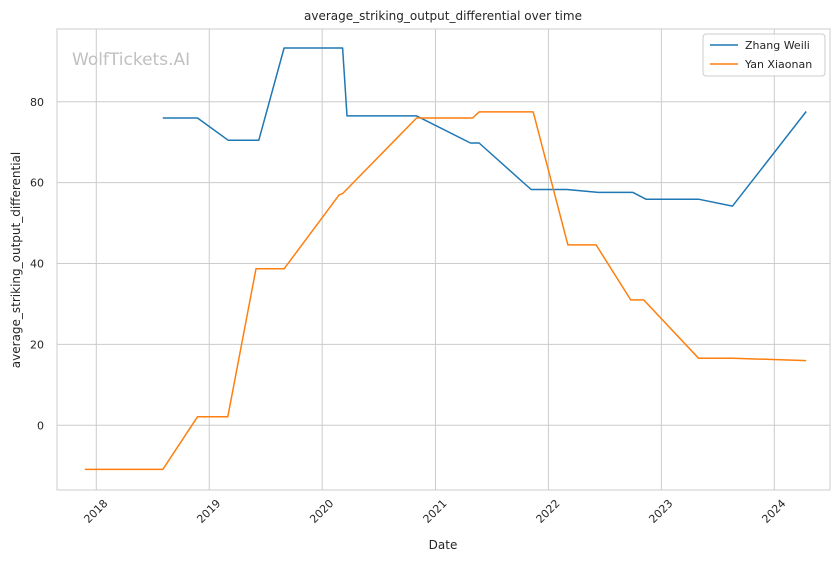  I want to click on legend: Zhang Weili Yan Xiaonan, so click(764, 55).